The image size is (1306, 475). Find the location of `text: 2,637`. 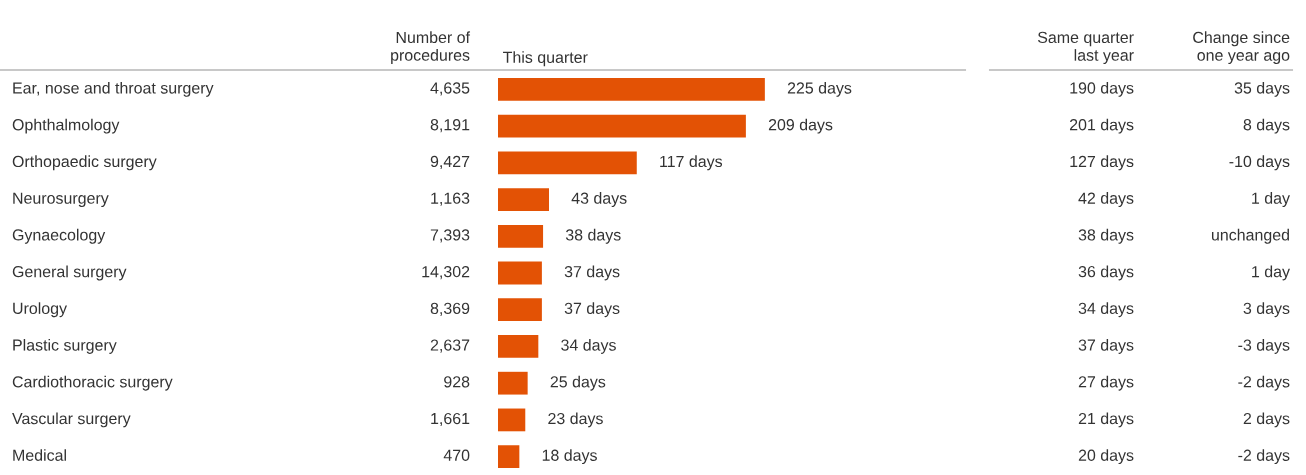

text: 2,637 is located at coordinates (450, 346).